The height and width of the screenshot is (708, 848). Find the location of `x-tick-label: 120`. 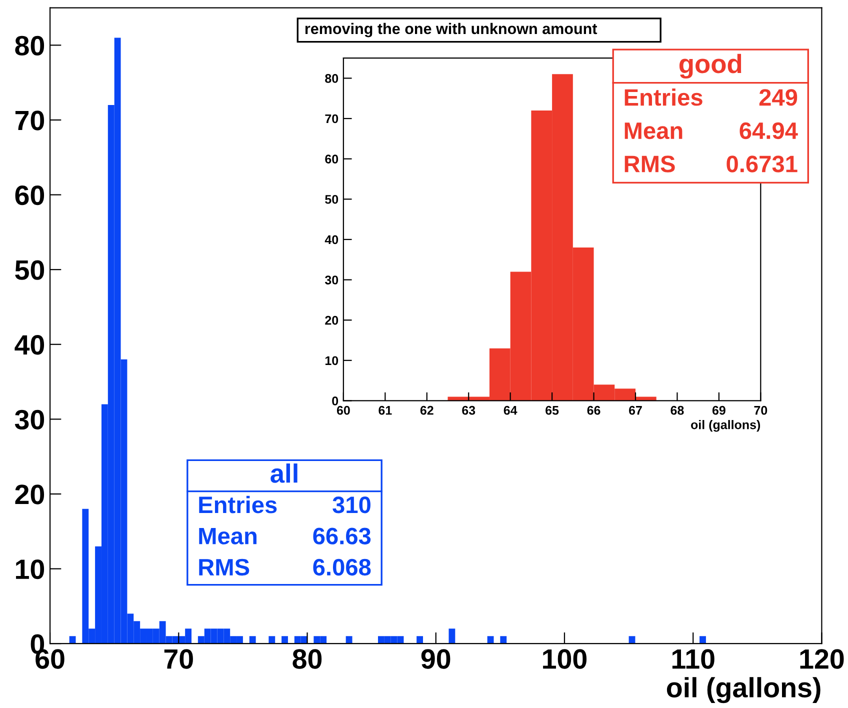

x-tick-label: 120 is located at coordinates (822, 659).